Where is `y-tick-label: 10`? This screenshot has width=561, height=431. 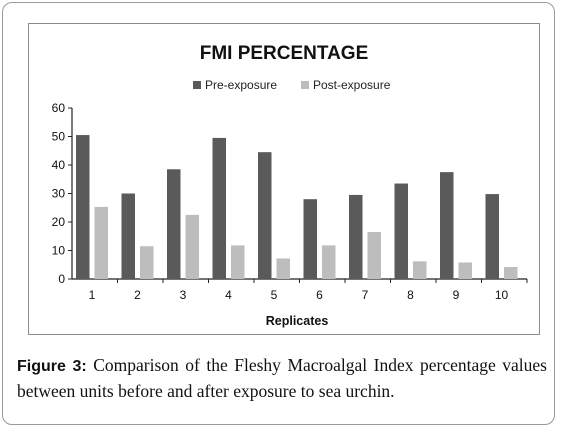
y-tick-label: 10 is located at coordinates (59, 251).